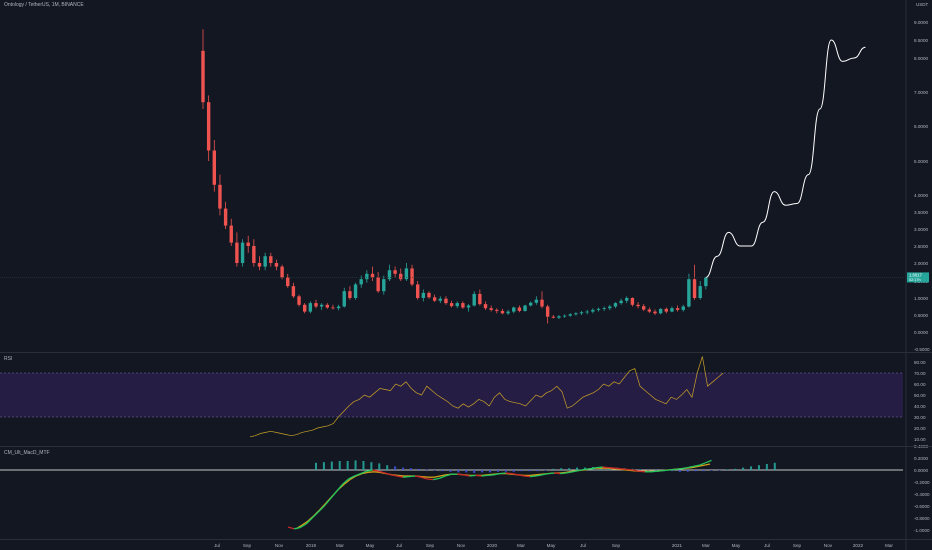 The height and width of the screenshot is (550, 932). Describe the element at coordinates (921, 470) in the screenshot. I see `macd-tick-label: 0.0000` at that location.